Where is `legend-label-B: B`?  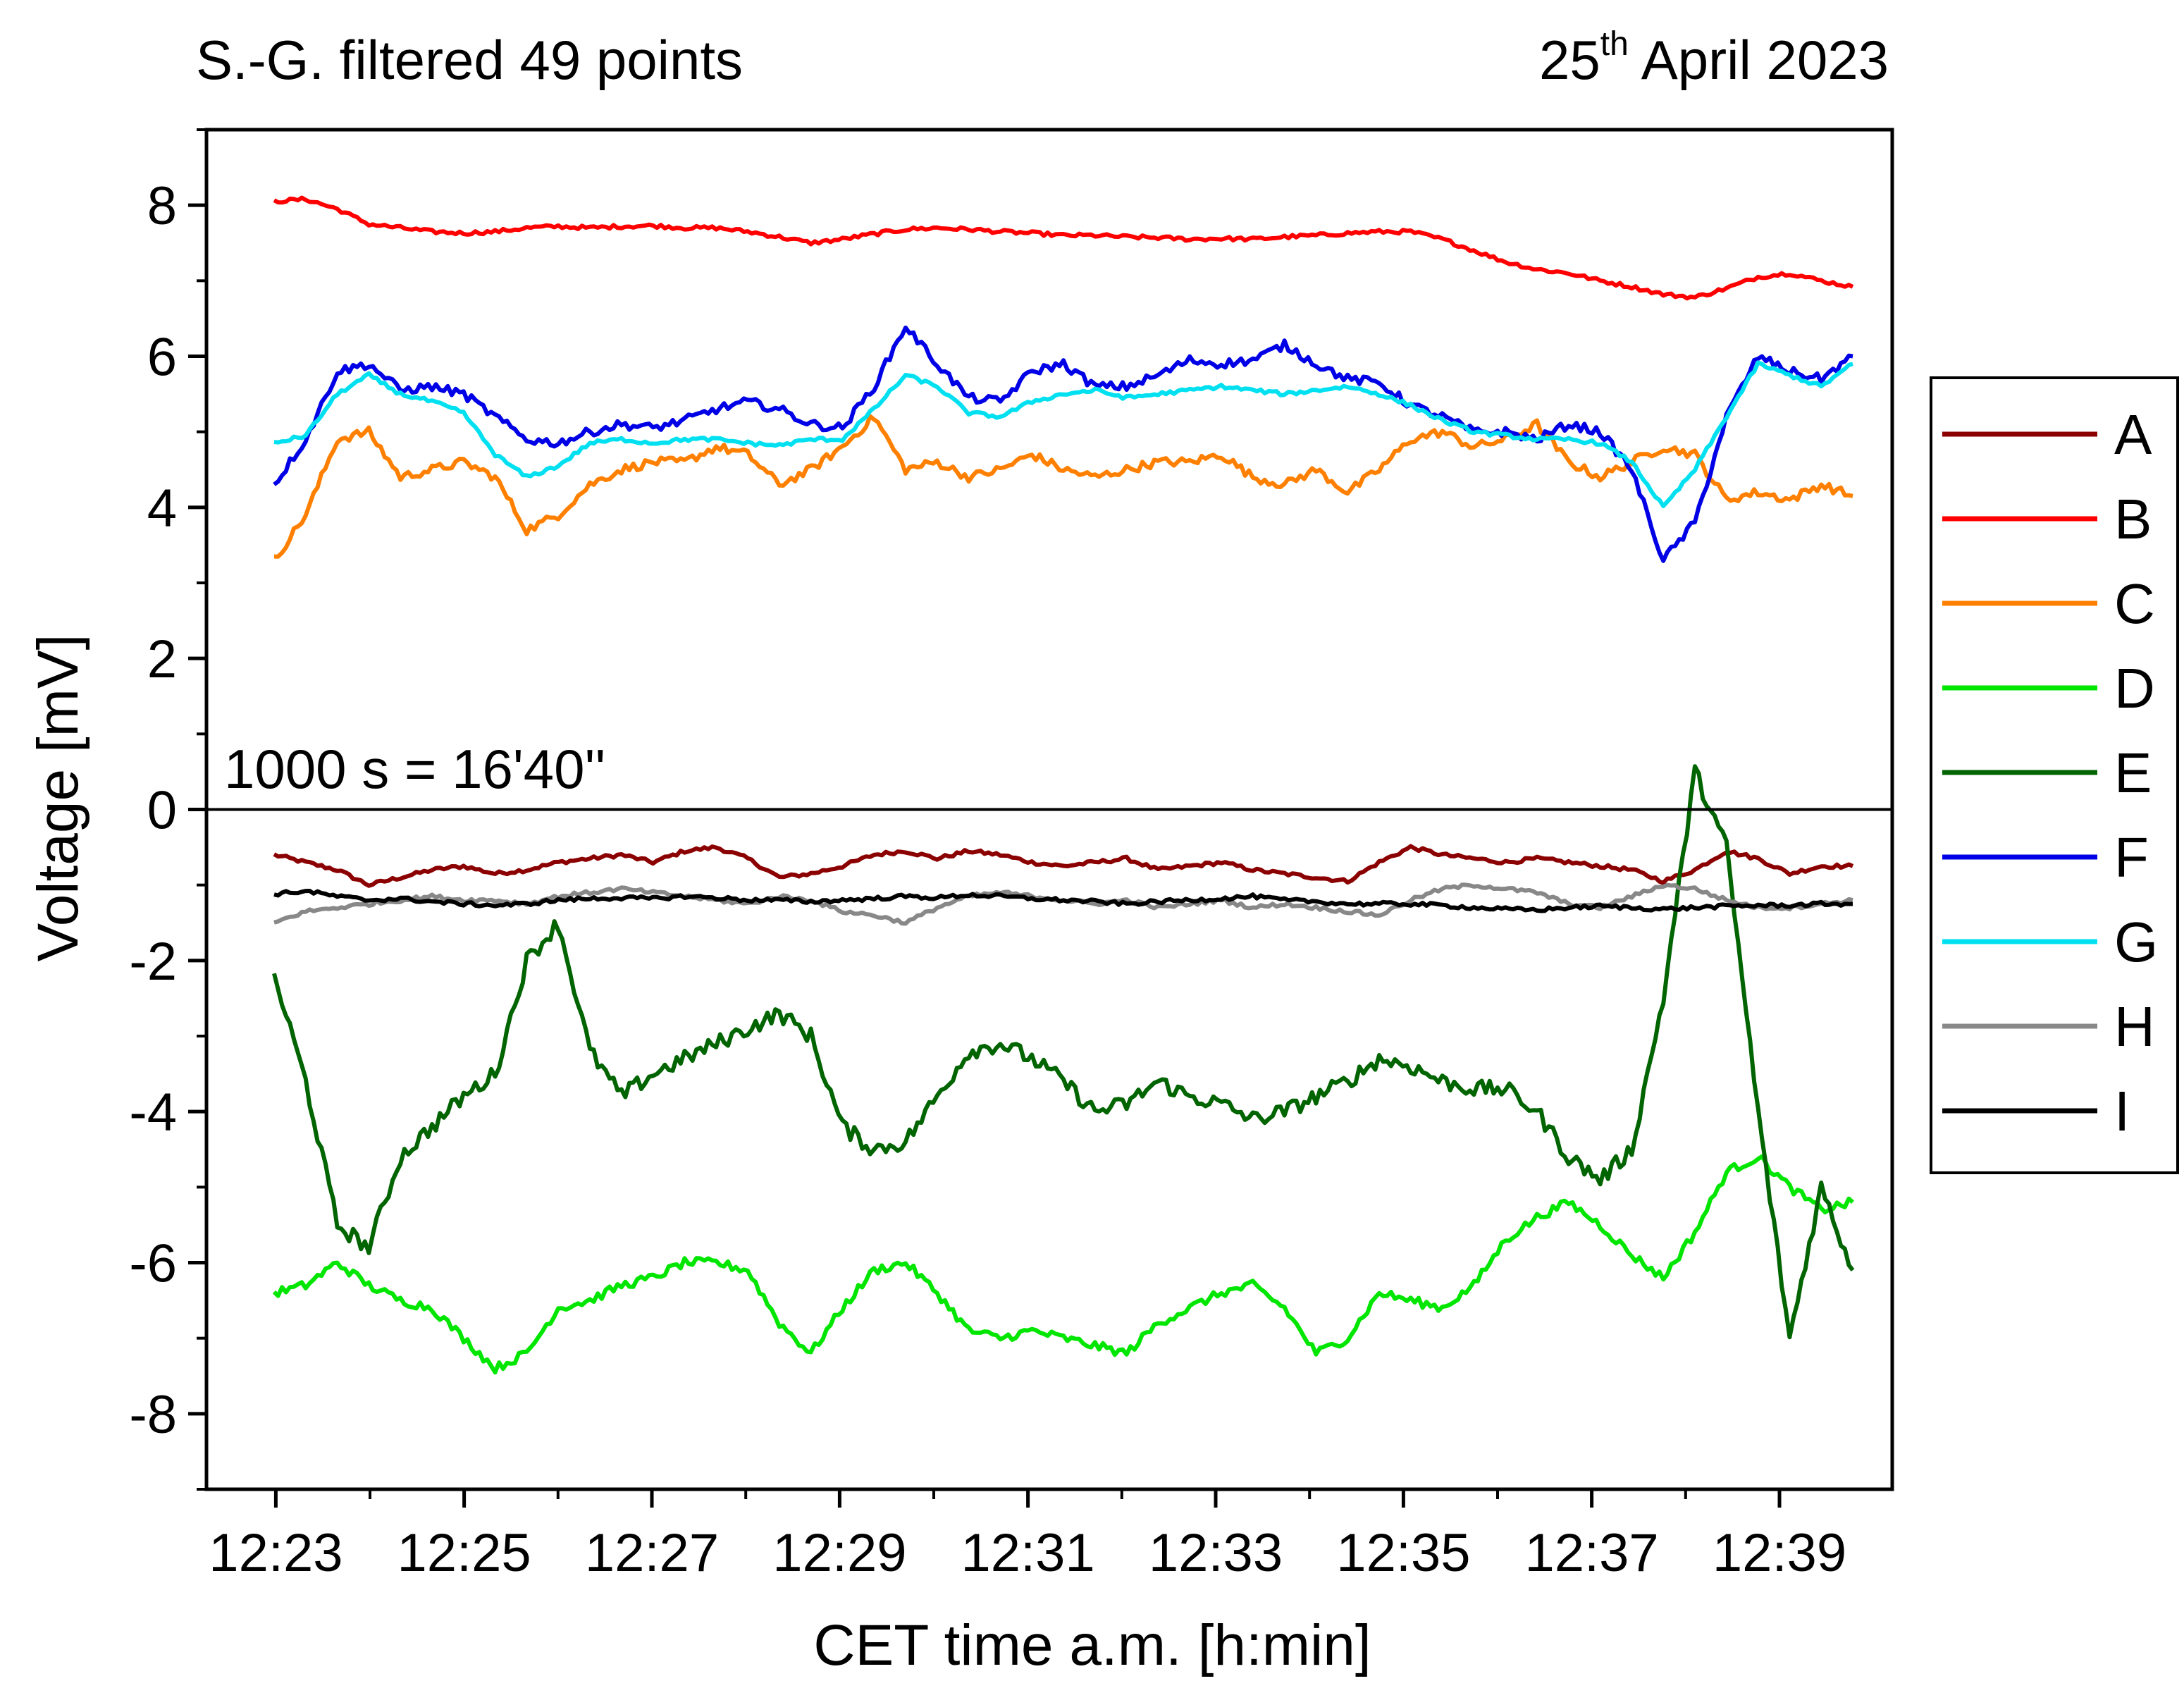 legend-label-B: B is located at coordinates (2133, 519).